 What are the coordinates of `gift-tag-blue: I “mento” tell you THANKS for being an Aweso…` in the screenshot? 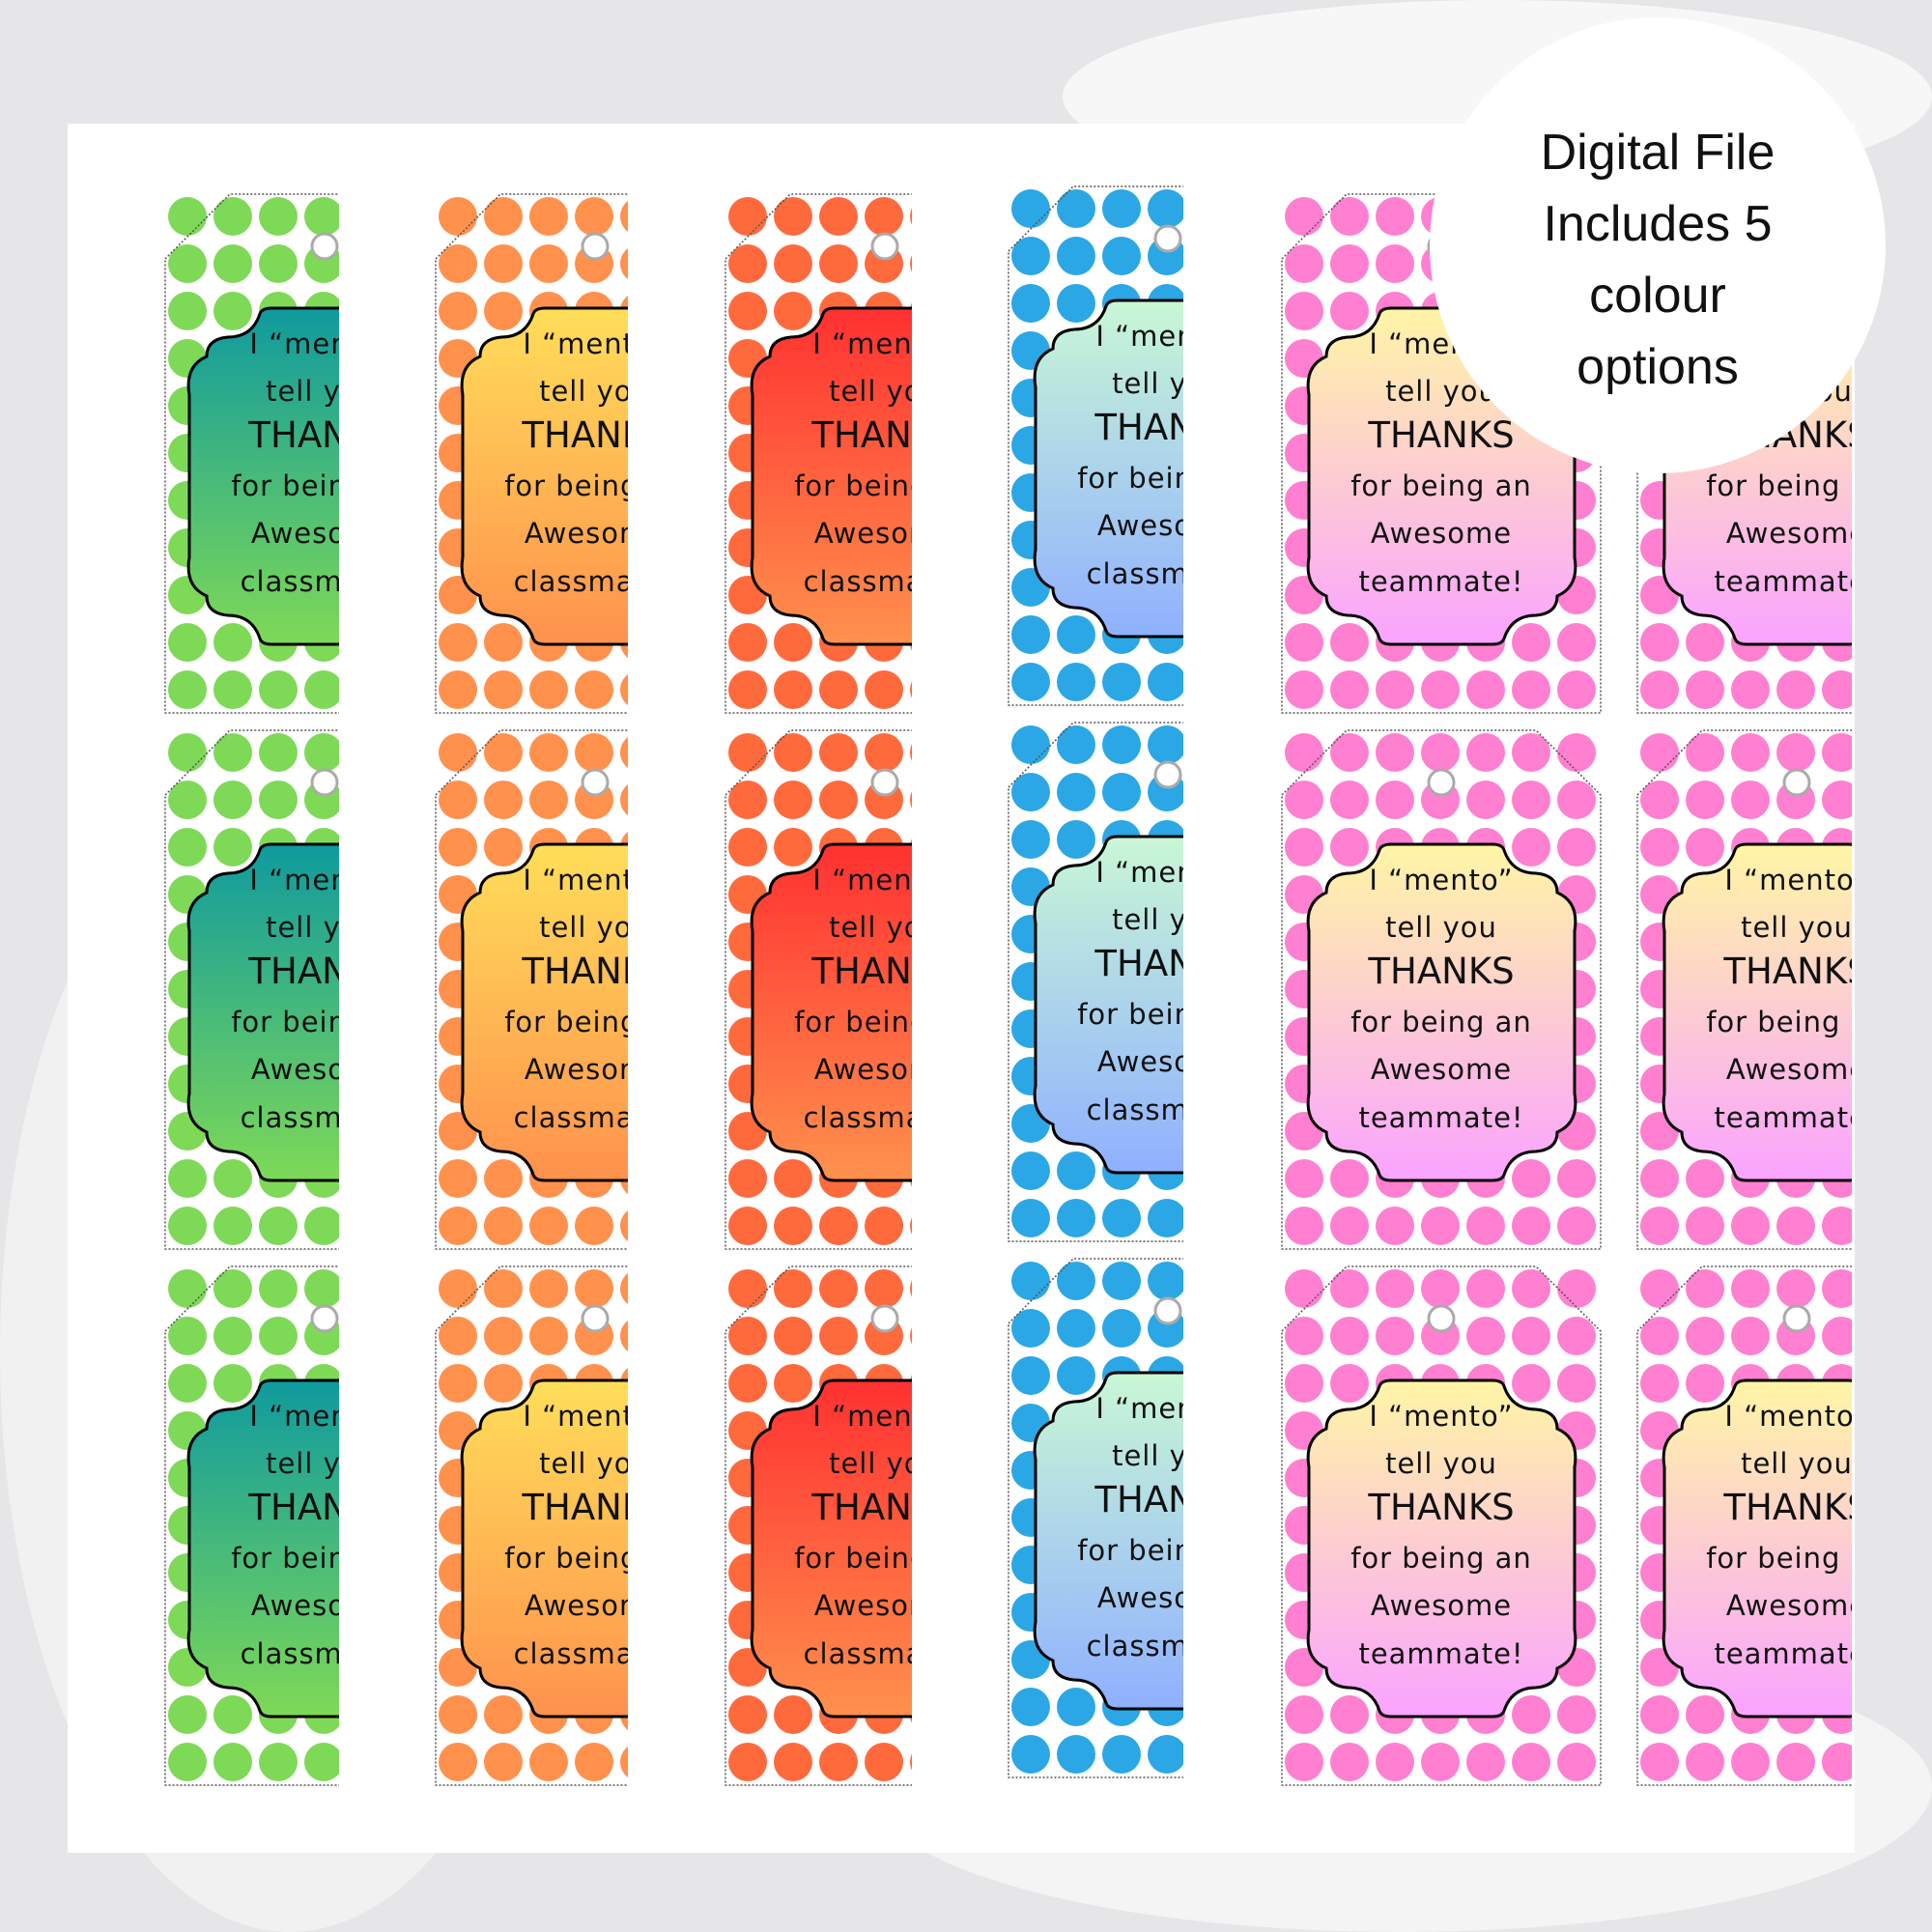 It's located at (1095, 446).